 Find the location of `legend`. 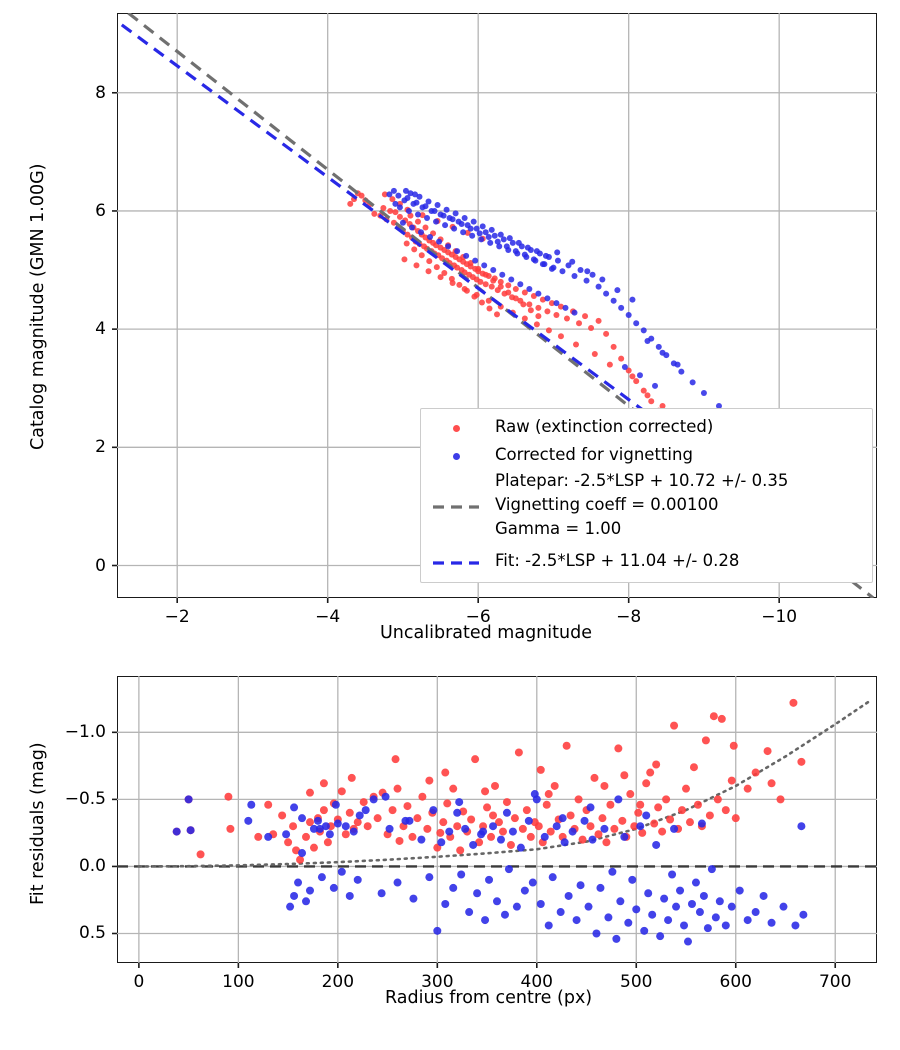

legend is located at coordinates (646, 495).